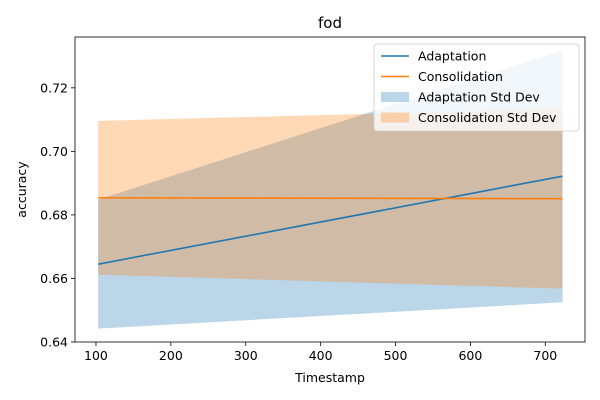  I want to click on y-tick-label: 0.72, so click(54, 87).